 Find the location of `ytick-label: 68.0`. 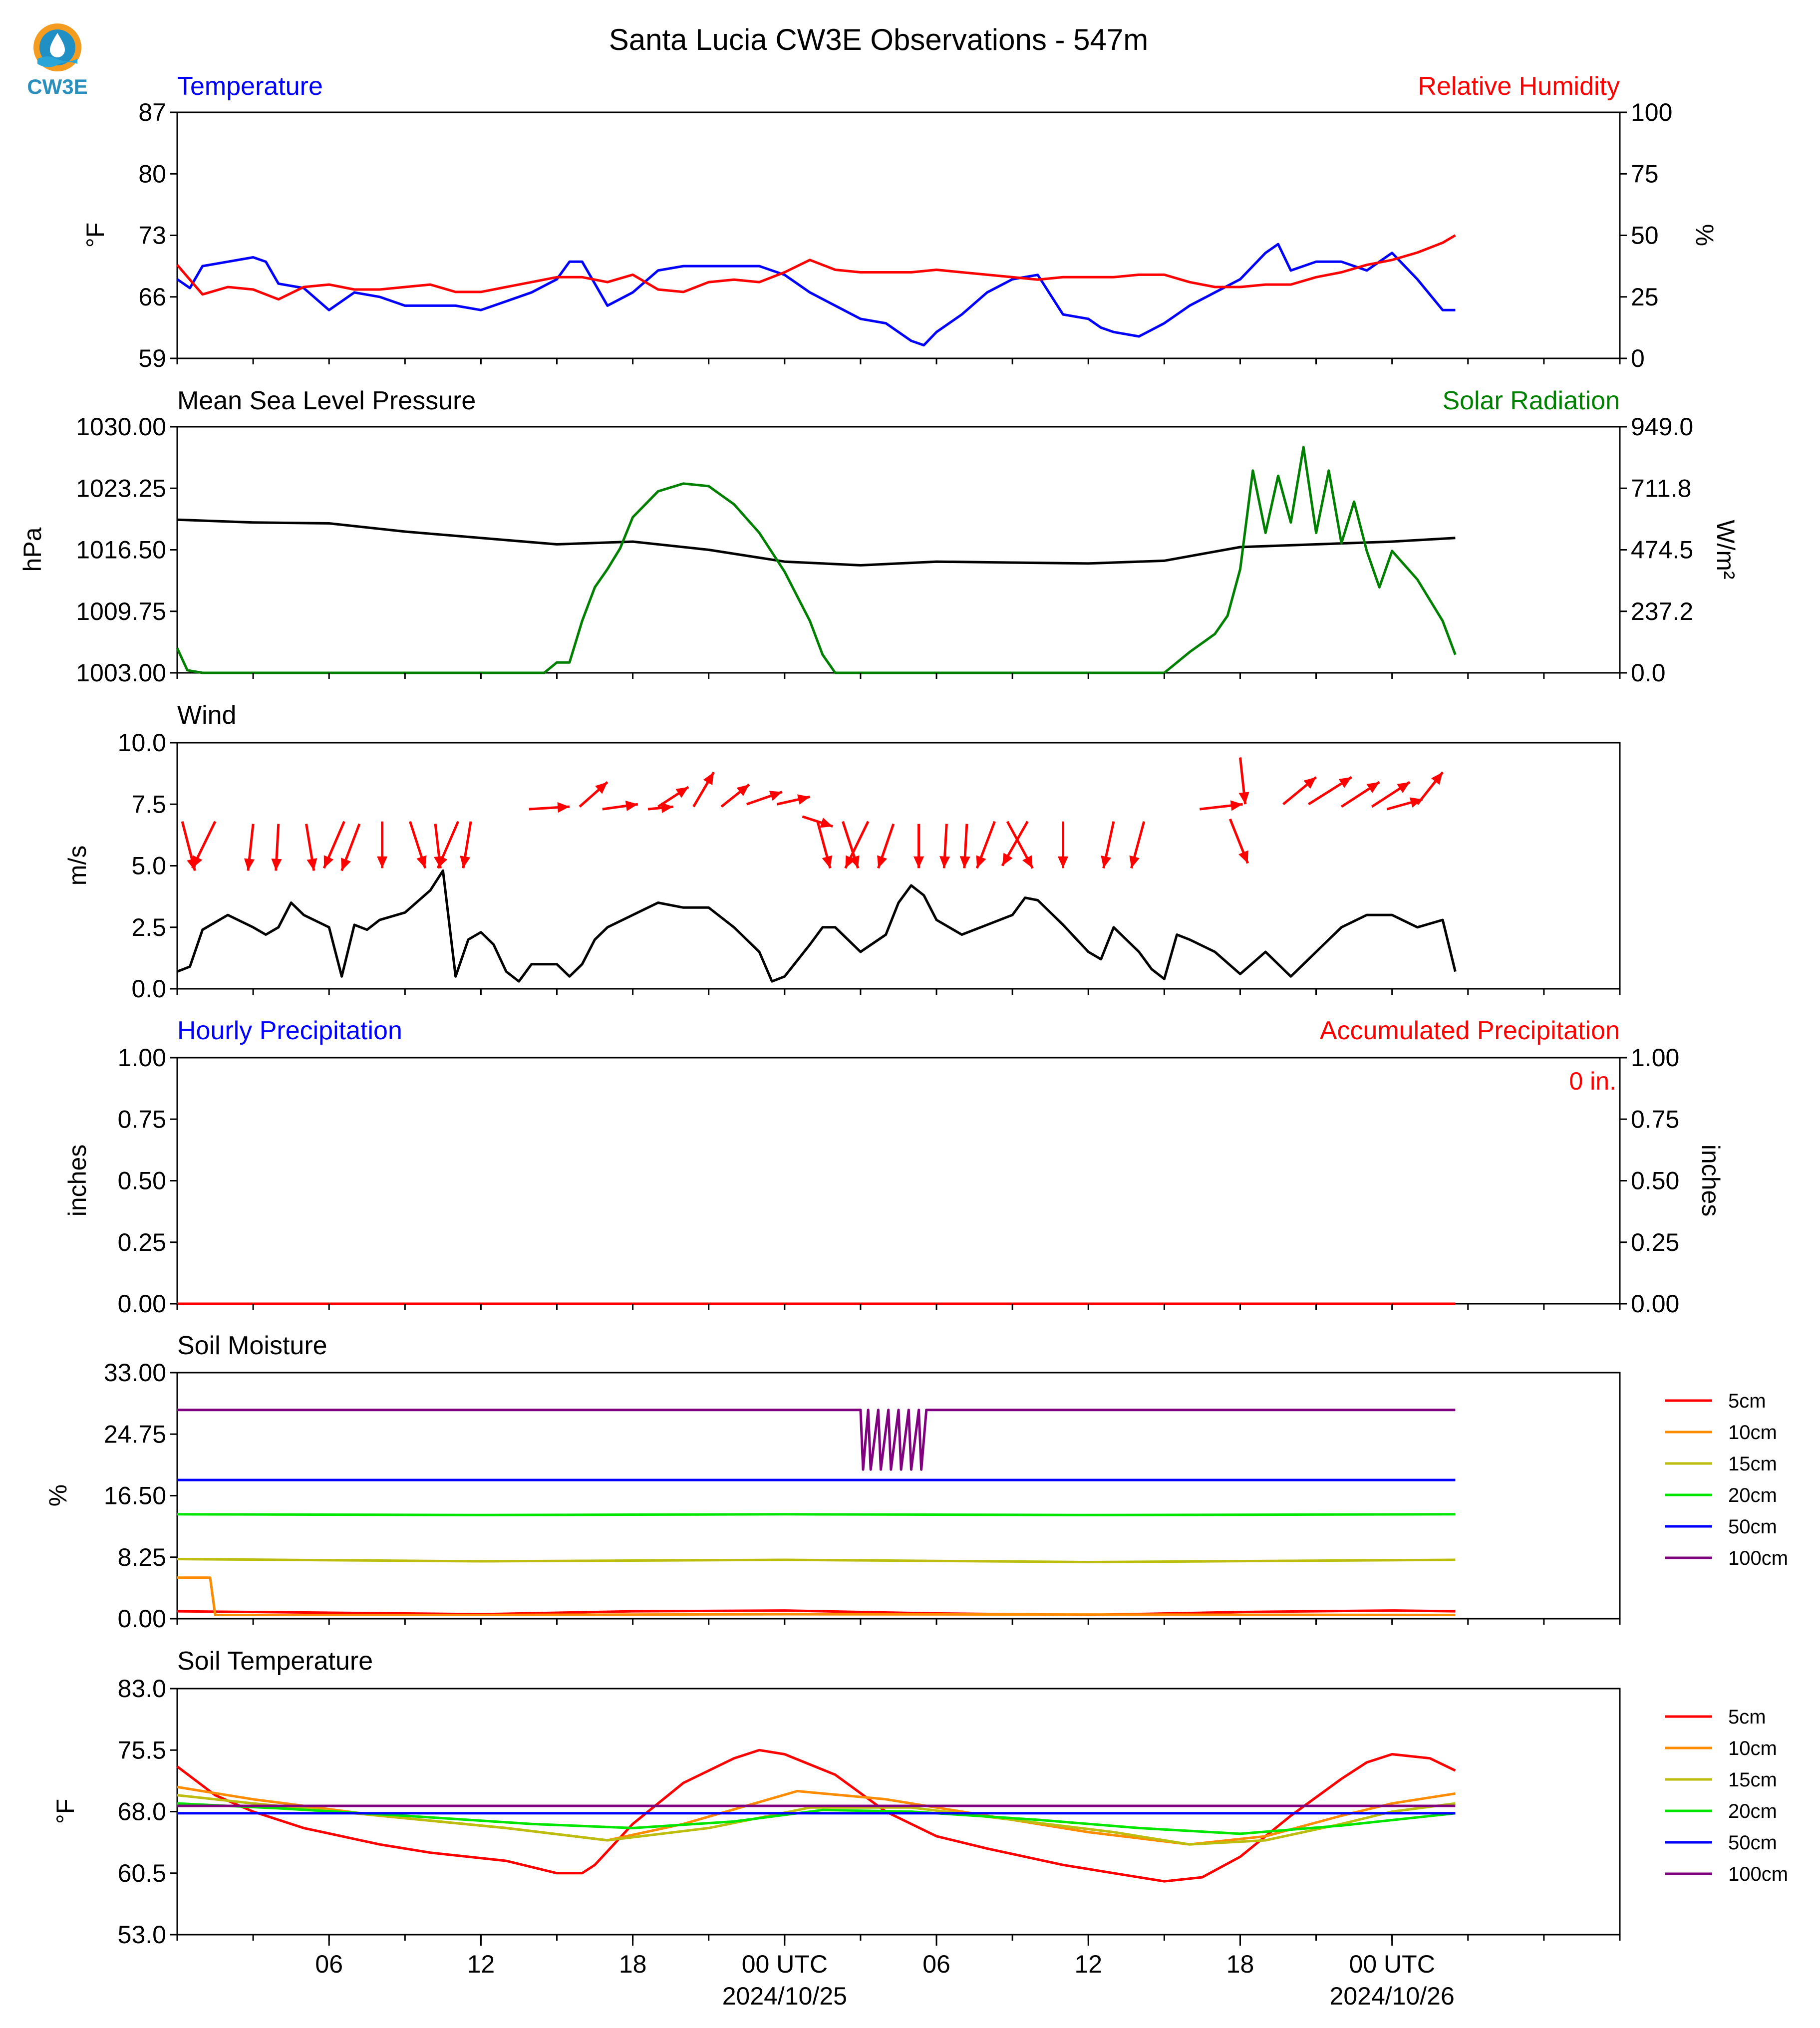

ytick-label: 68.0 is located at coordinates (142, 1812).